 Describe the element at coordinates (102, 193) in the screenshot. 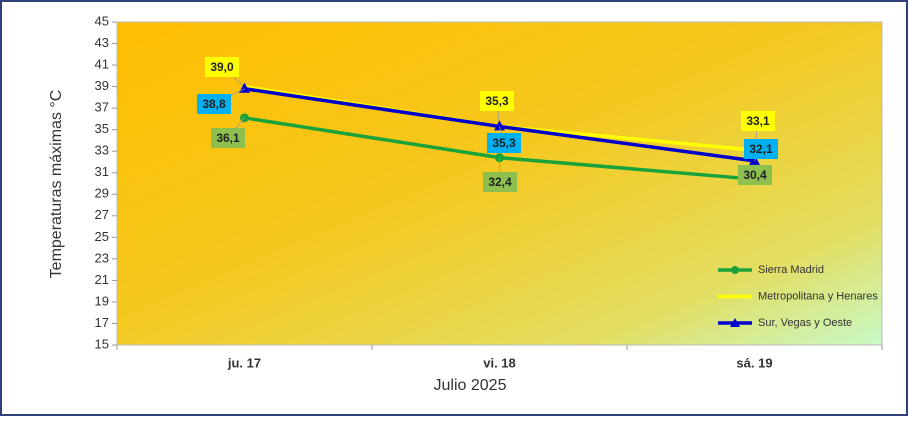

I see `y-tick-label: 29` at that location.